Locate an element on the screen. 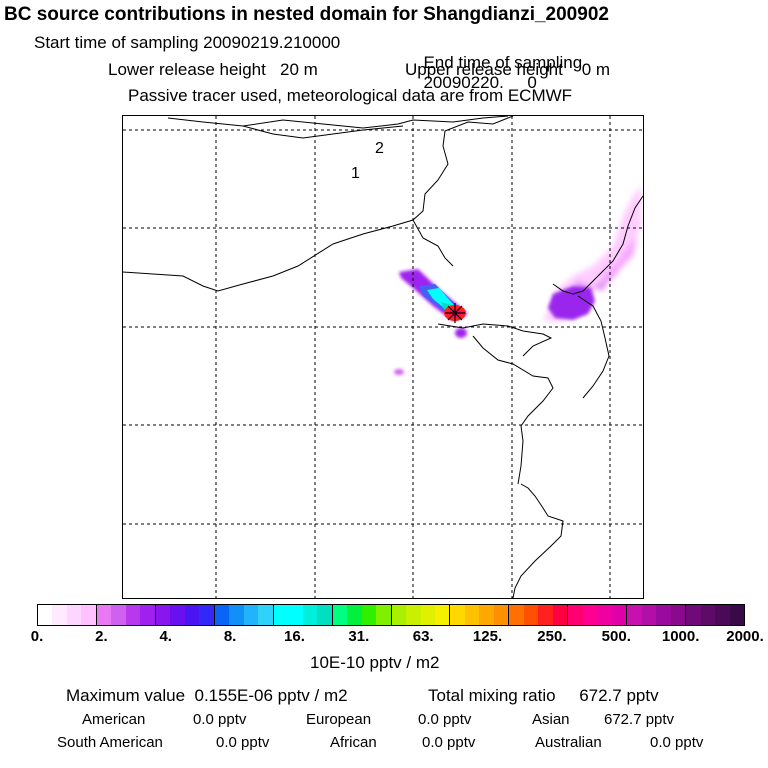 The width and height of the screenshot is (768, 768). colorbar-tick-label: 500. is located at coordinates (616, 636).